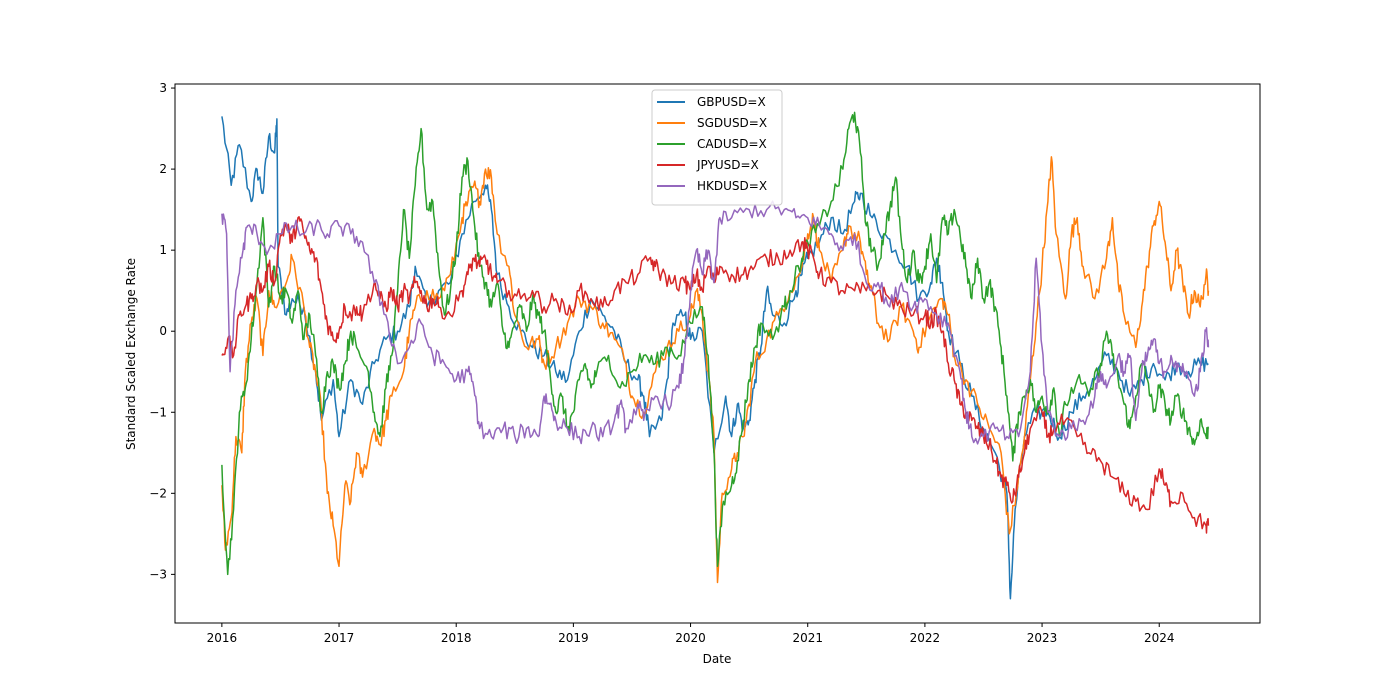  Describe the element at coordinates (925, 638) in the screenshot. I see `x-tick-label: 2022` at that location.